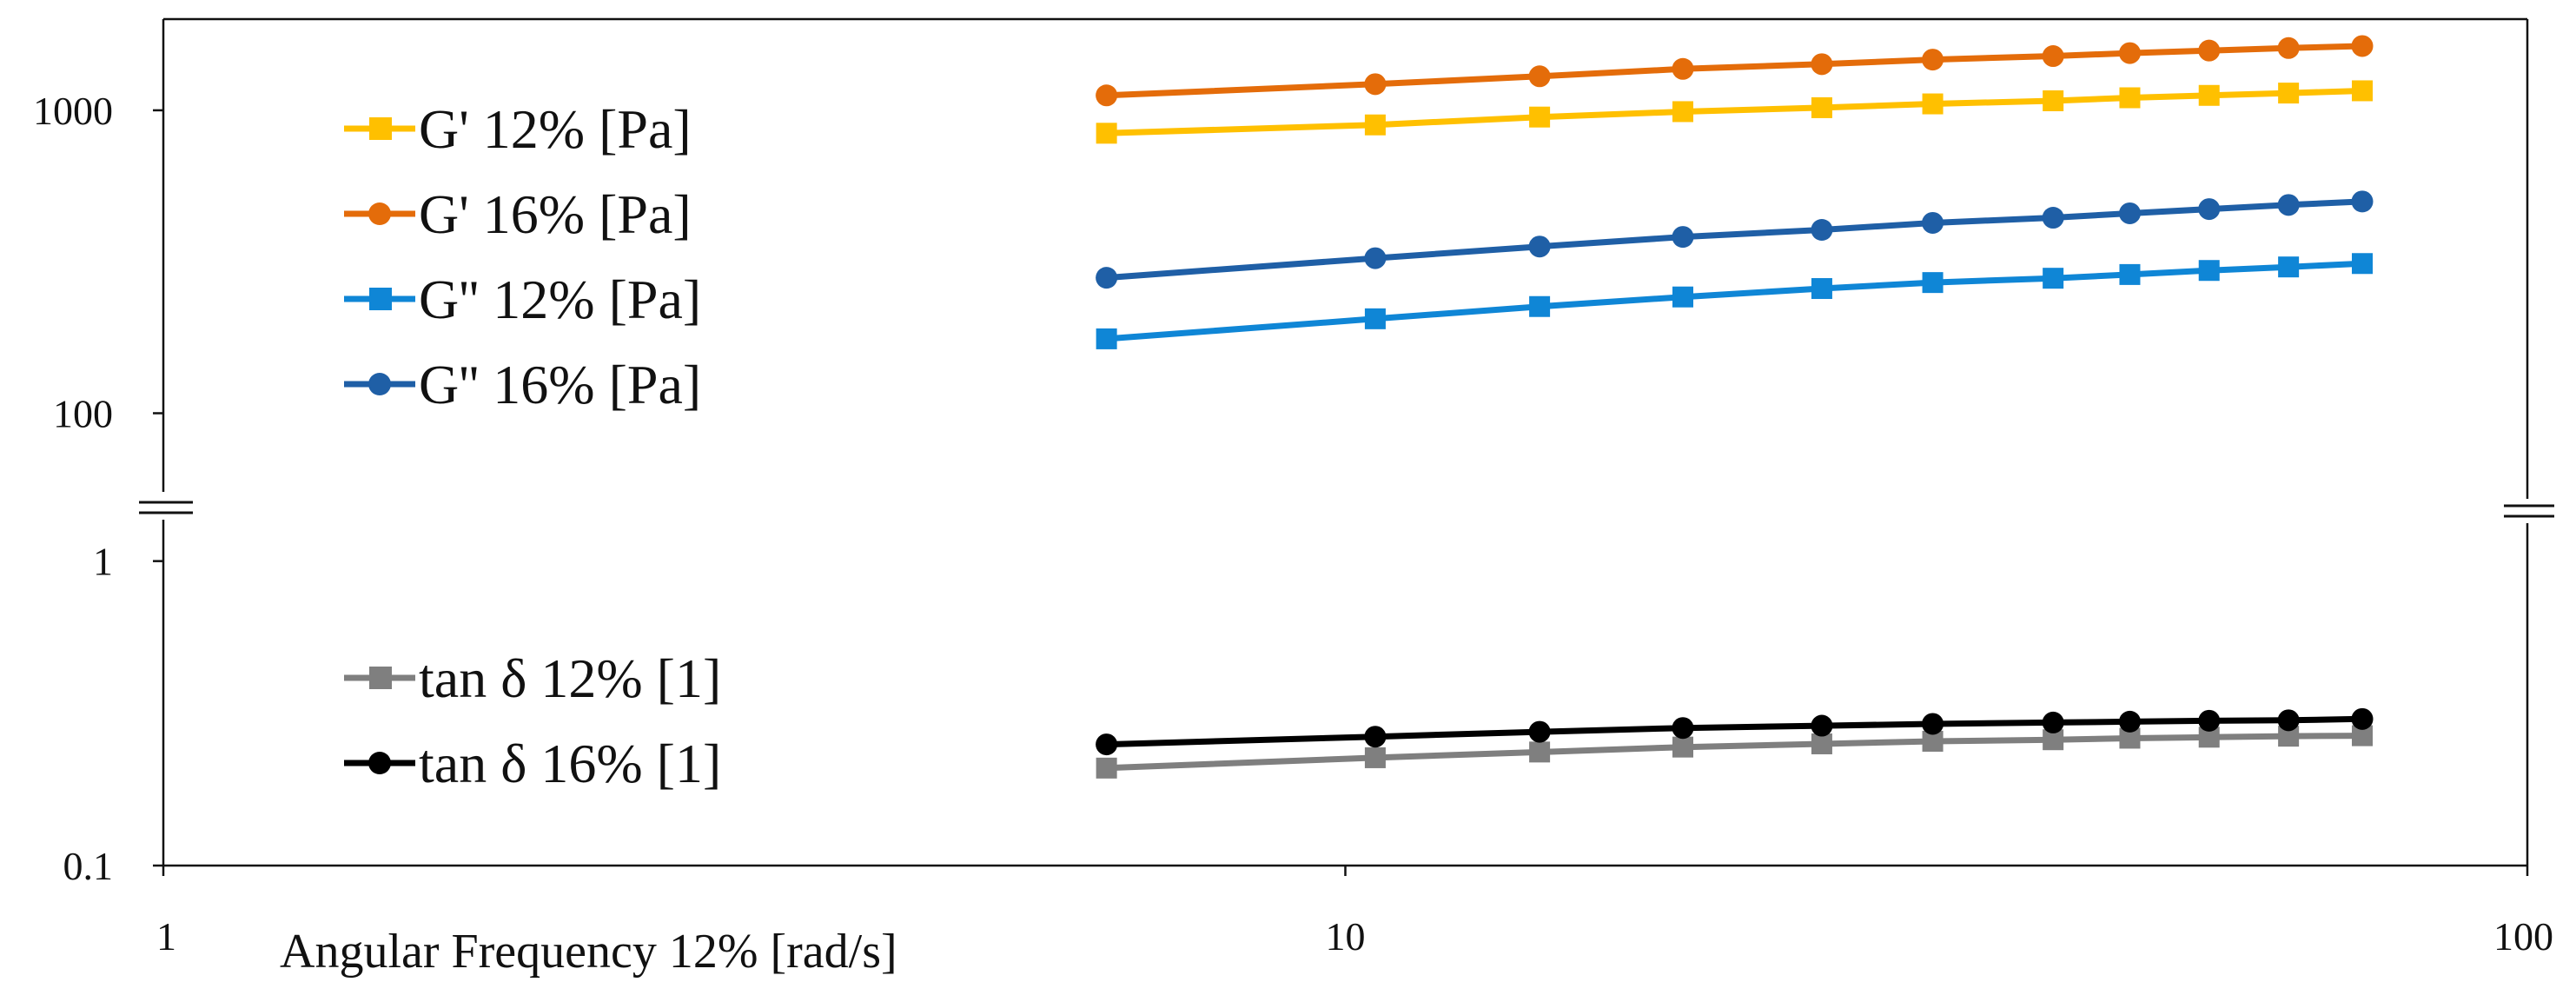  I want to click on legend-item: G' 16% [Pa], so click(518, 214).